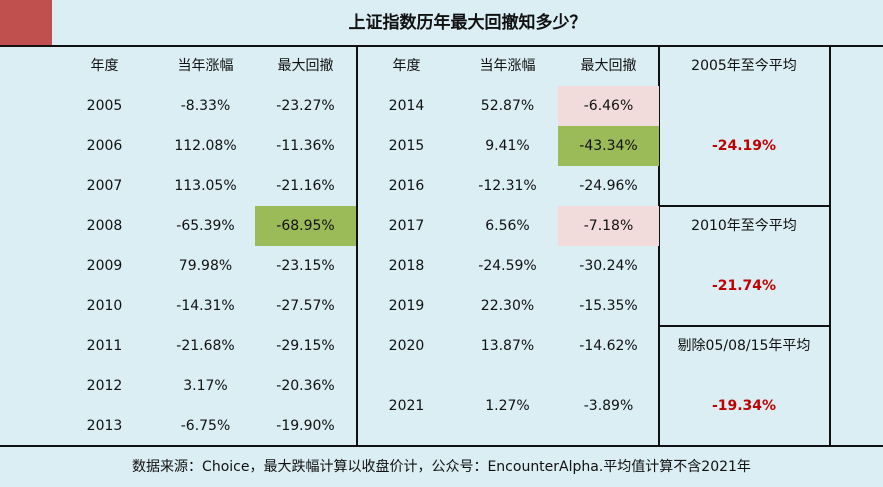 Image resolution: width=883 pixels, height=487 pixels. Describe the element at coordinates (205, 306) in the screenshot. I see `table-cell: -14.31%` at that location.